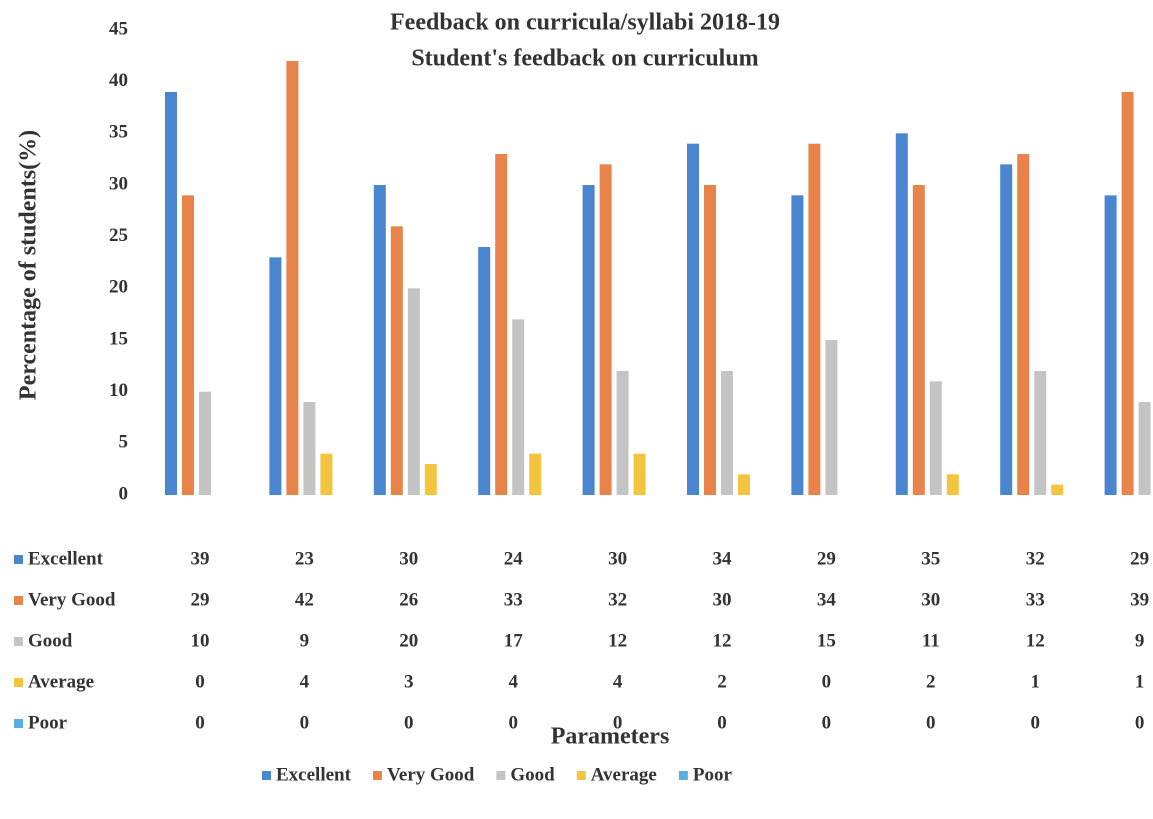  What do you see at coordinates (930, 558) in the screenshot?
I see `table-value: 35` at bounding box center [930, 558].